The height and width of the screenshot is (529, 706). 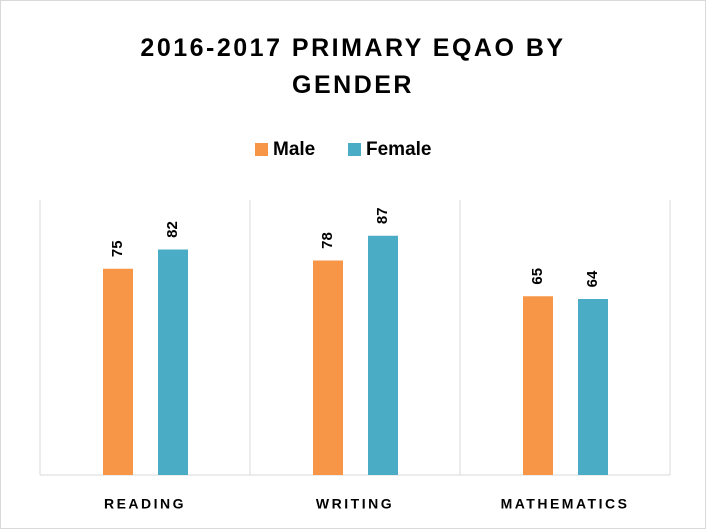 I want to click on data-label: 65, so click(x=537, y=276).